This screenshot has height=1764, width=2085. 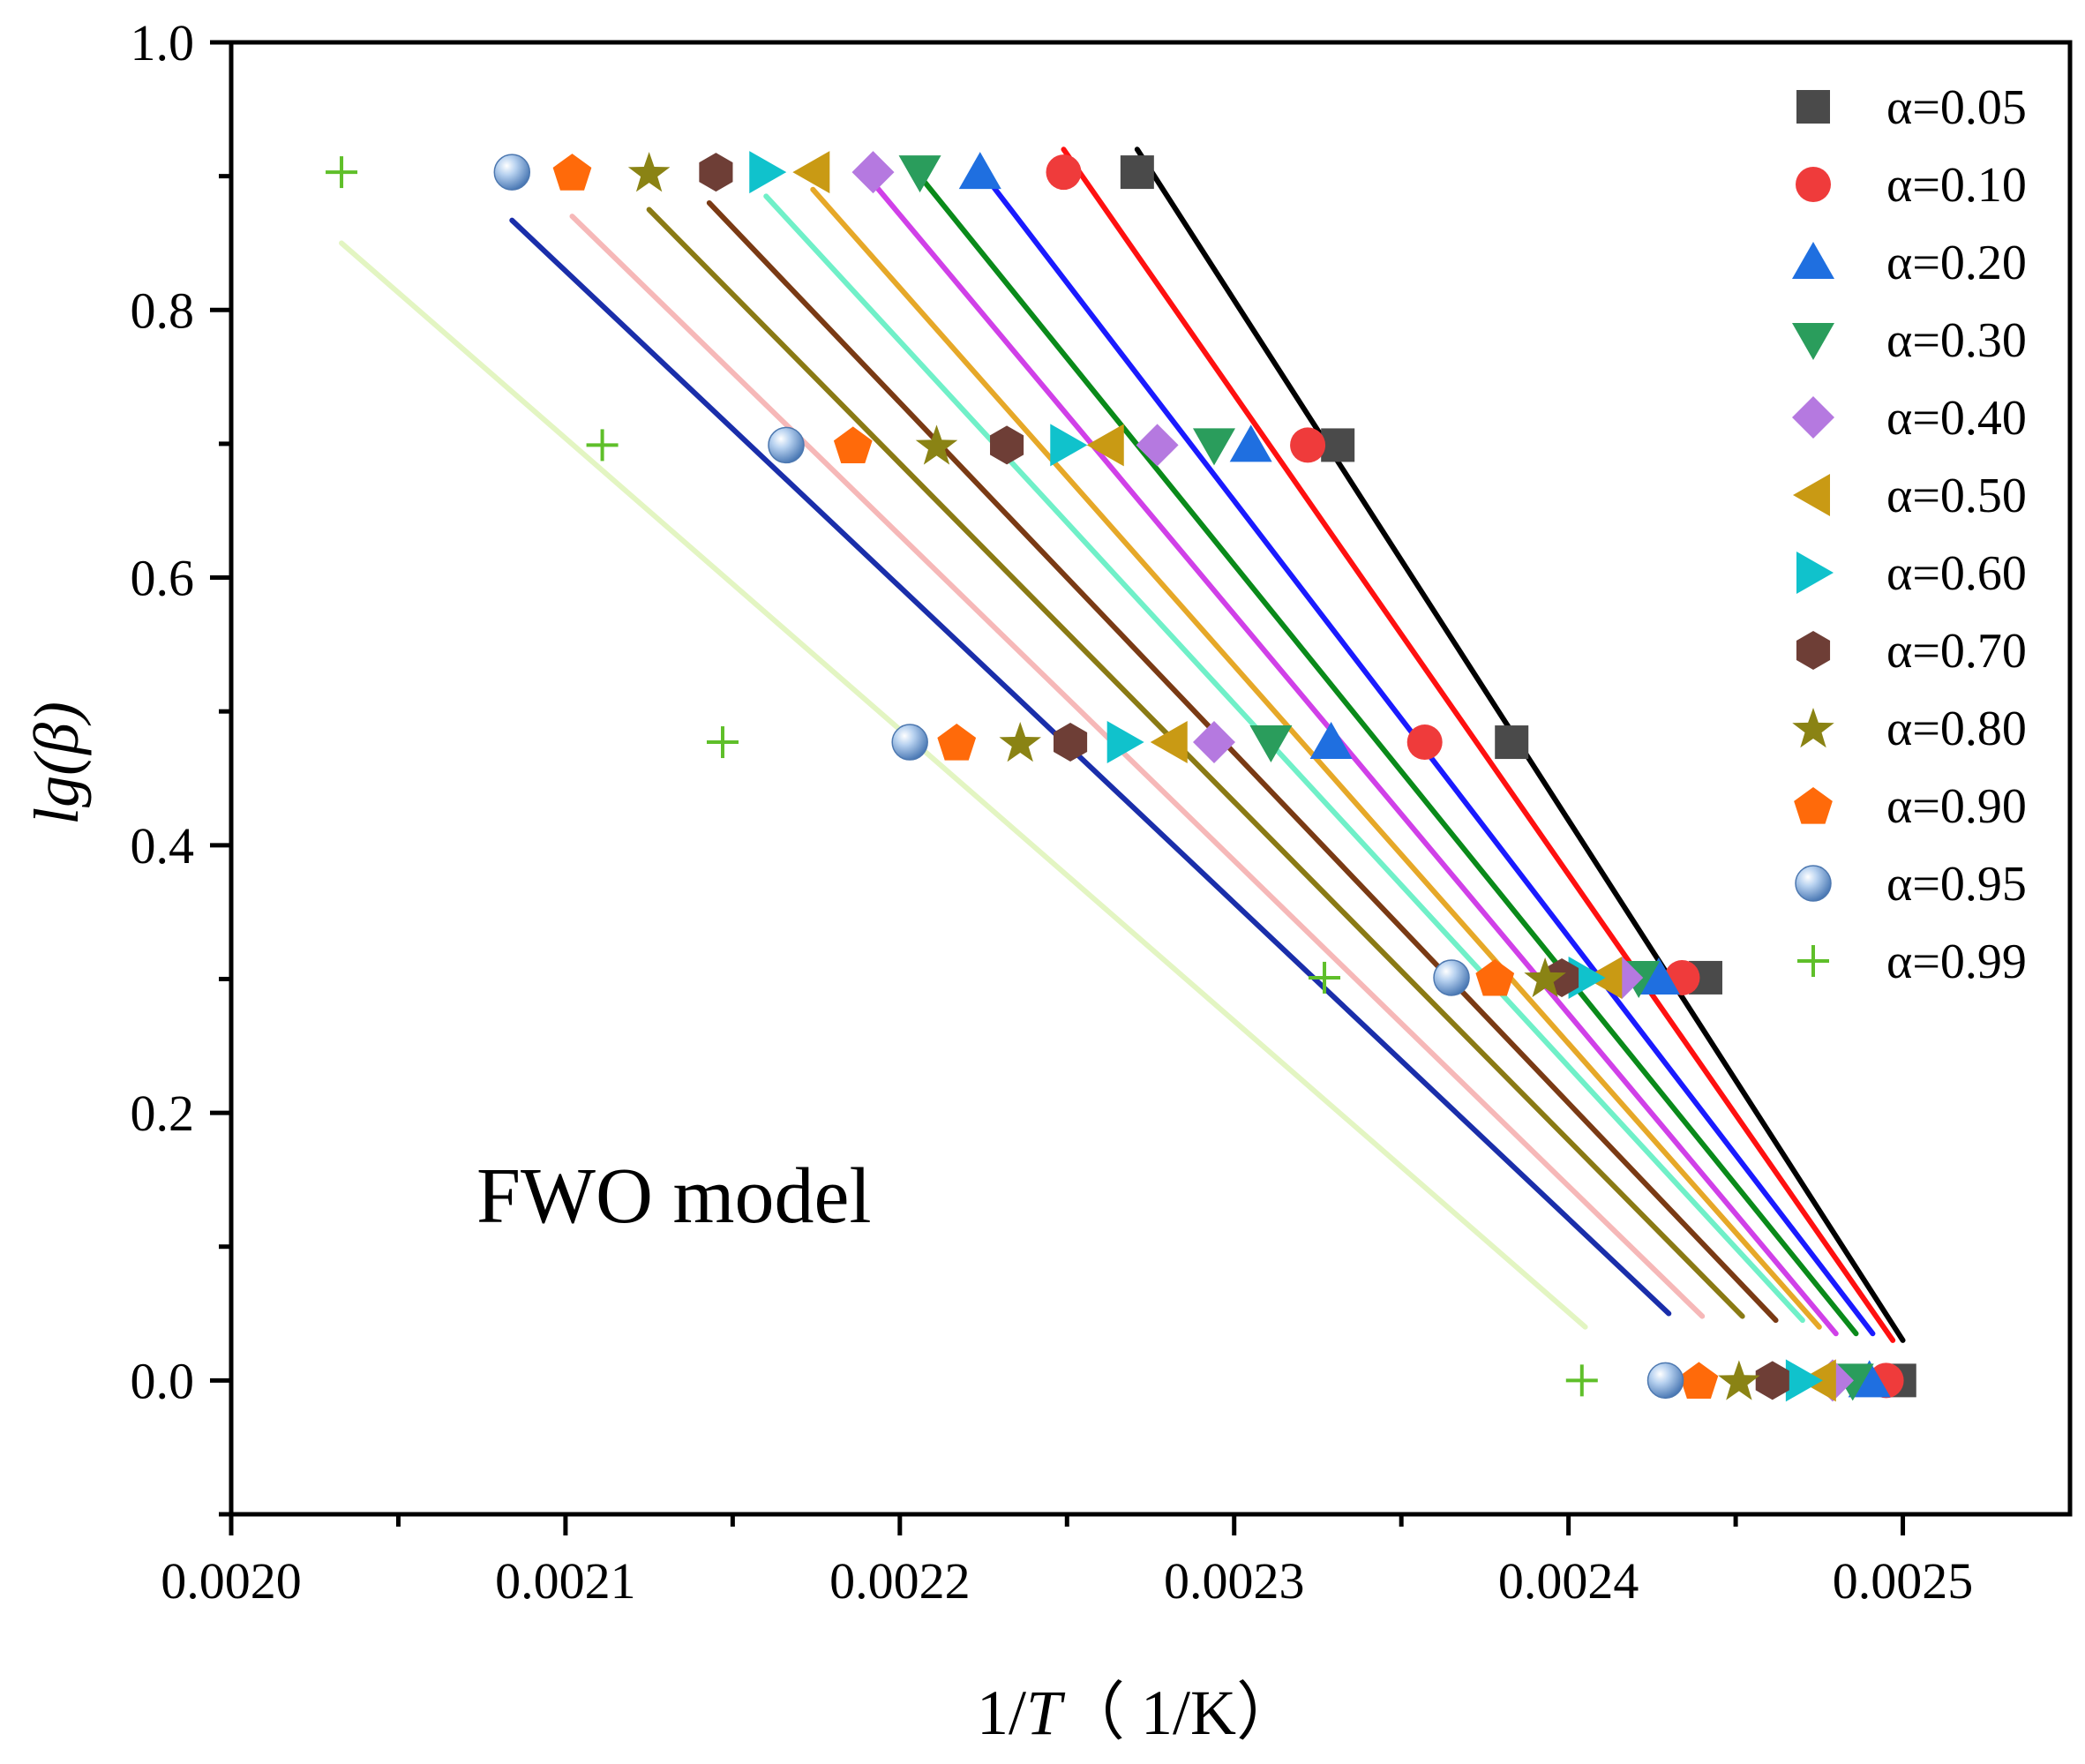 What do you see at coordinates (1956, 263) in the screenshot?
I see `legend-label-2: α=0.20` at bounding box center [1956, 263].